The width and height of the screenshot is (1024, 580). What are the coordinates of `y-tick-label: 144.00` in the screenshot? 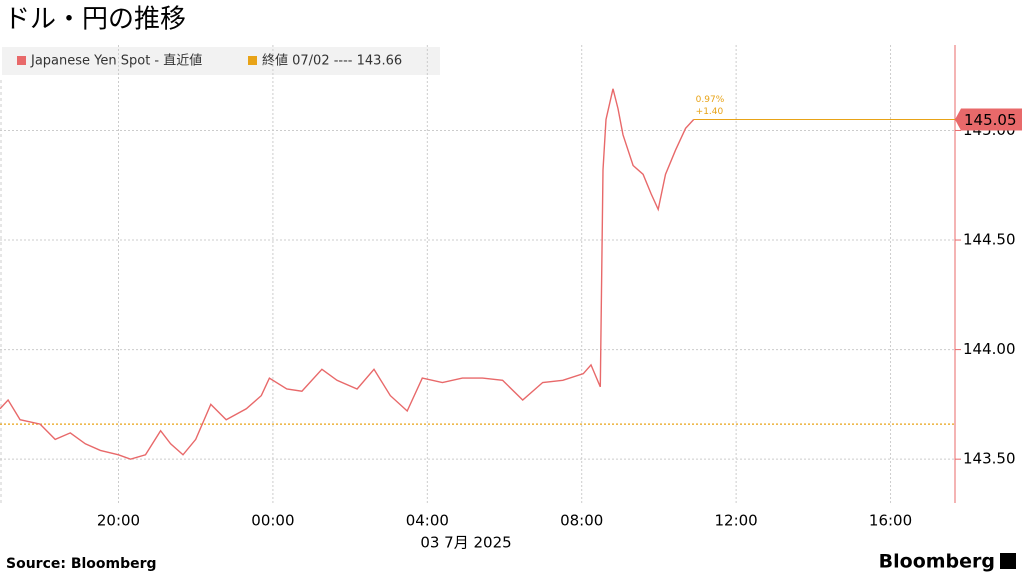 It's located at (989, 349).